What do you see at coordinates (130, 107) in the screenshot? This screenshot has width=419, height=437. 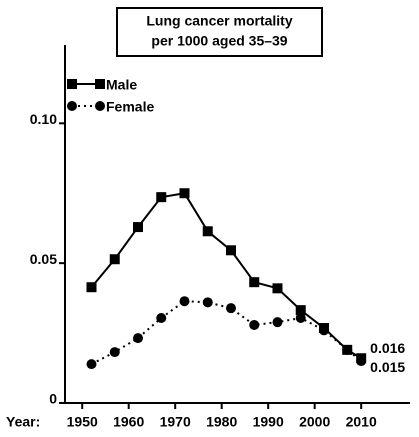 I see `legend-label: Female` at bounding box center [130, 107].